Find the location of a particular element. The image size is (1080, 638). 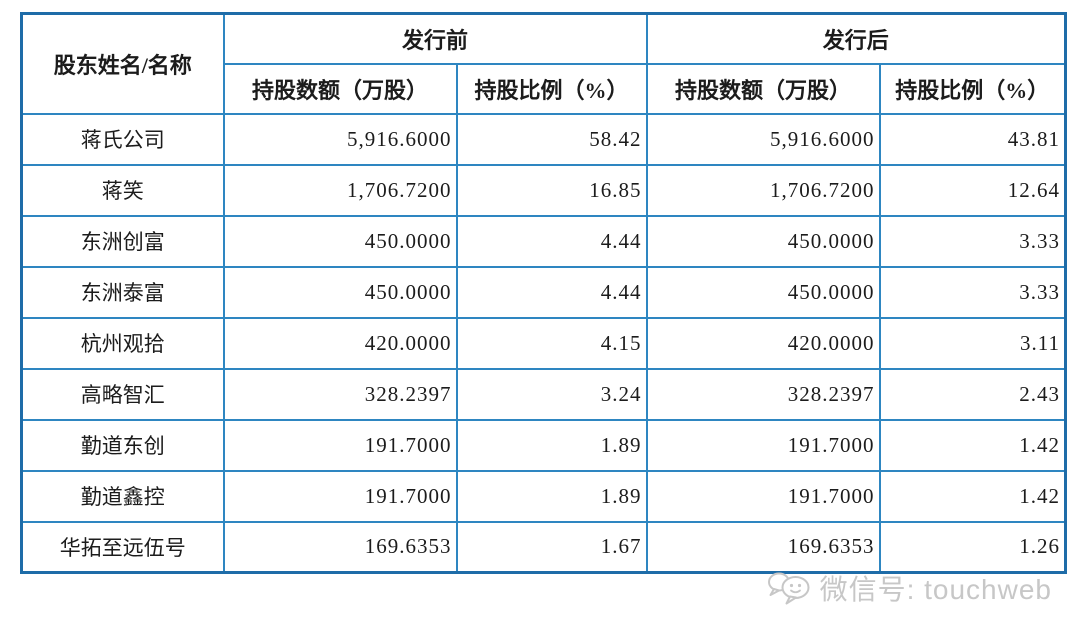

pre-ratio: 1.67 is located at coordinates (551, 547).